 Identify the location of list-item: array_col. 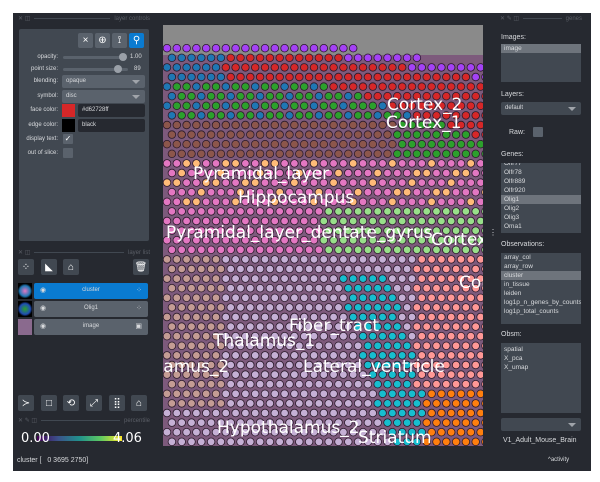
(517, 257).